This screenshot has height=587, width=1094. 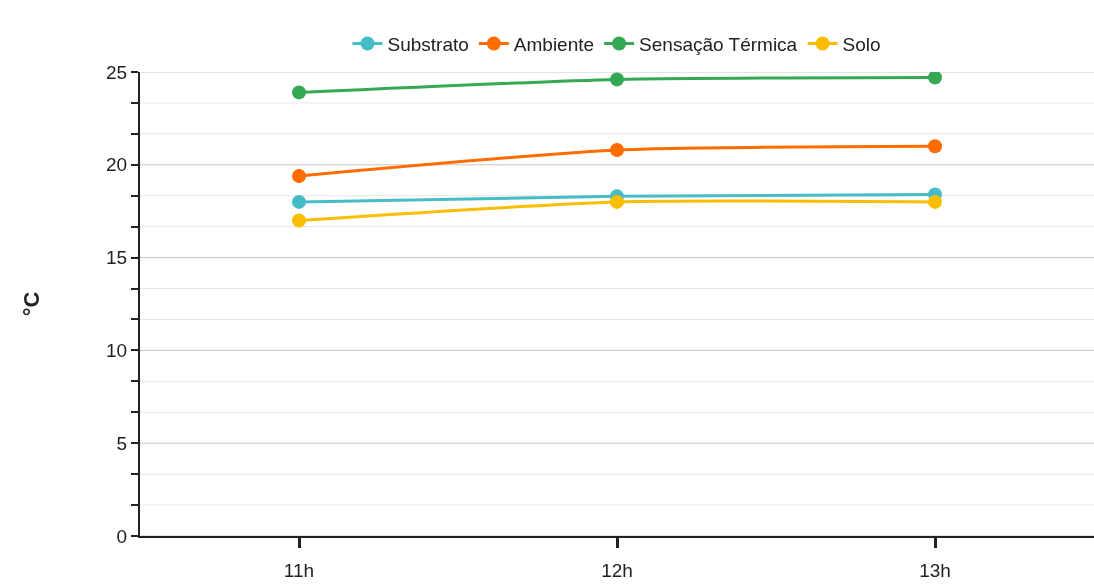 I want to click on y-tick-label: 5, so click(x=122, y=443).